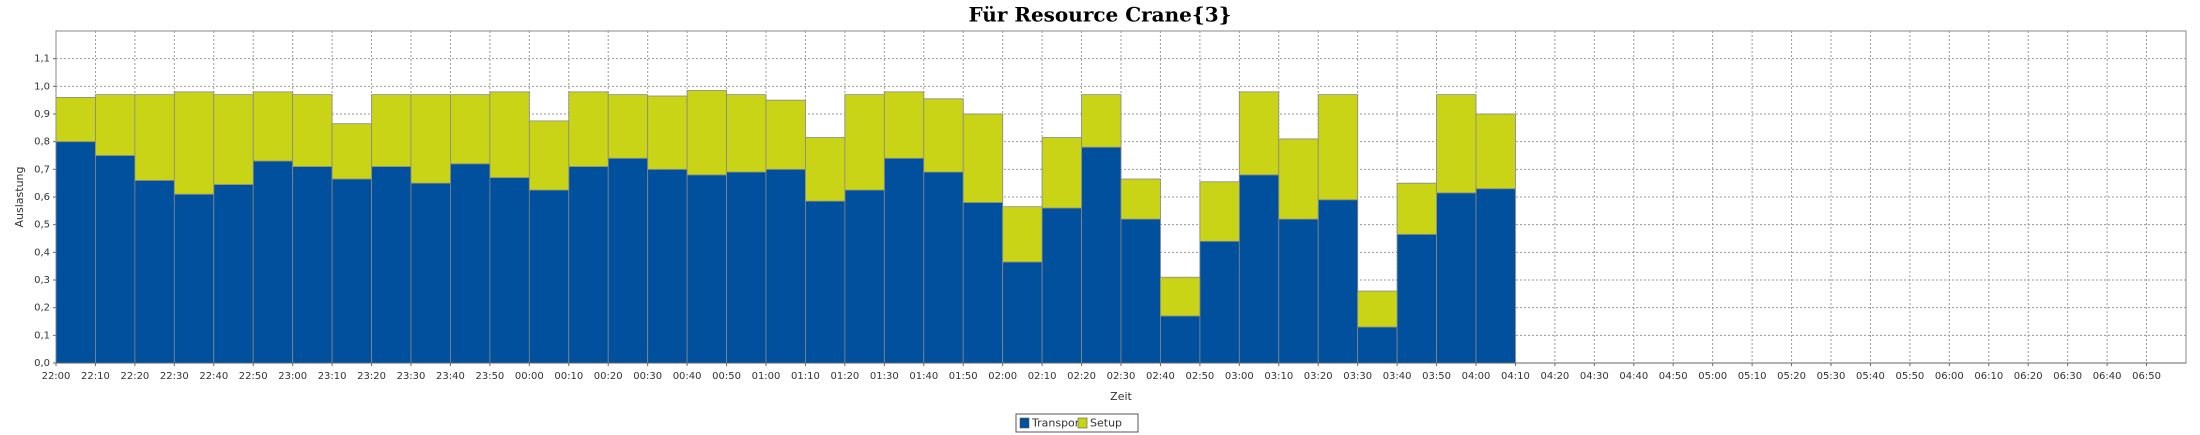  I want to click on y-tick-label: 0,2, so click(42, 308).